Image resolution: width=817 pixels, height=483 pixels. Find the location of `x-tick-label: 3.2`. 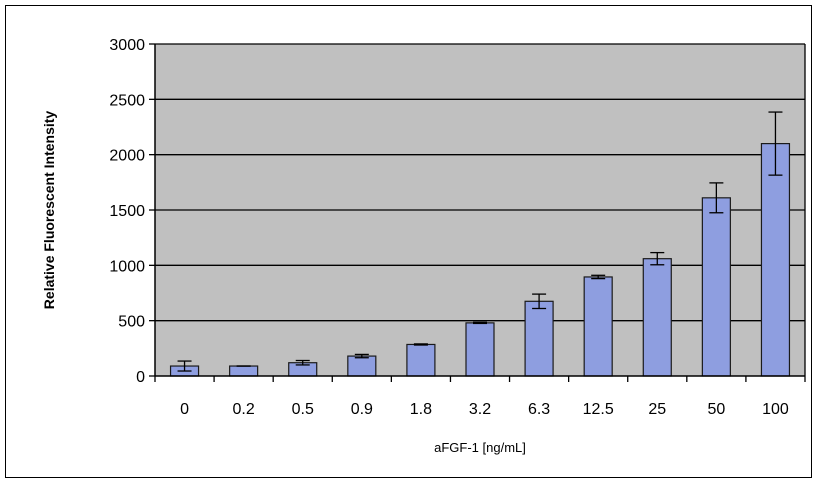

x-tick-label: 3.2 is located at coordinates (480, 409).